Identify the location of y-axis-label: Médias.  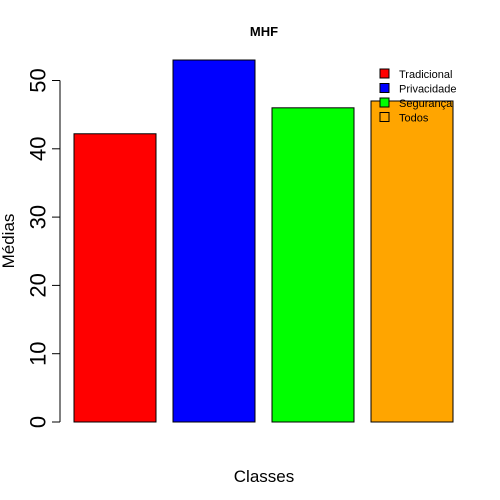
(9, 241).